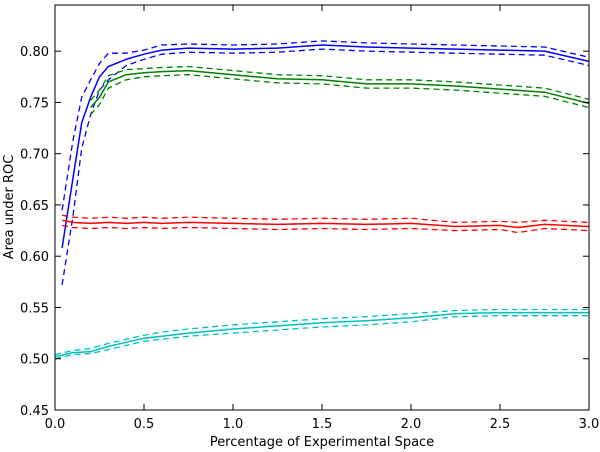 Image resolution: width=600 pixels, height=452 pixels. What do you see at coordinates (325, 219) in the screenshot?
I see `series-2-upper-line` at bounding box center [325, 219].